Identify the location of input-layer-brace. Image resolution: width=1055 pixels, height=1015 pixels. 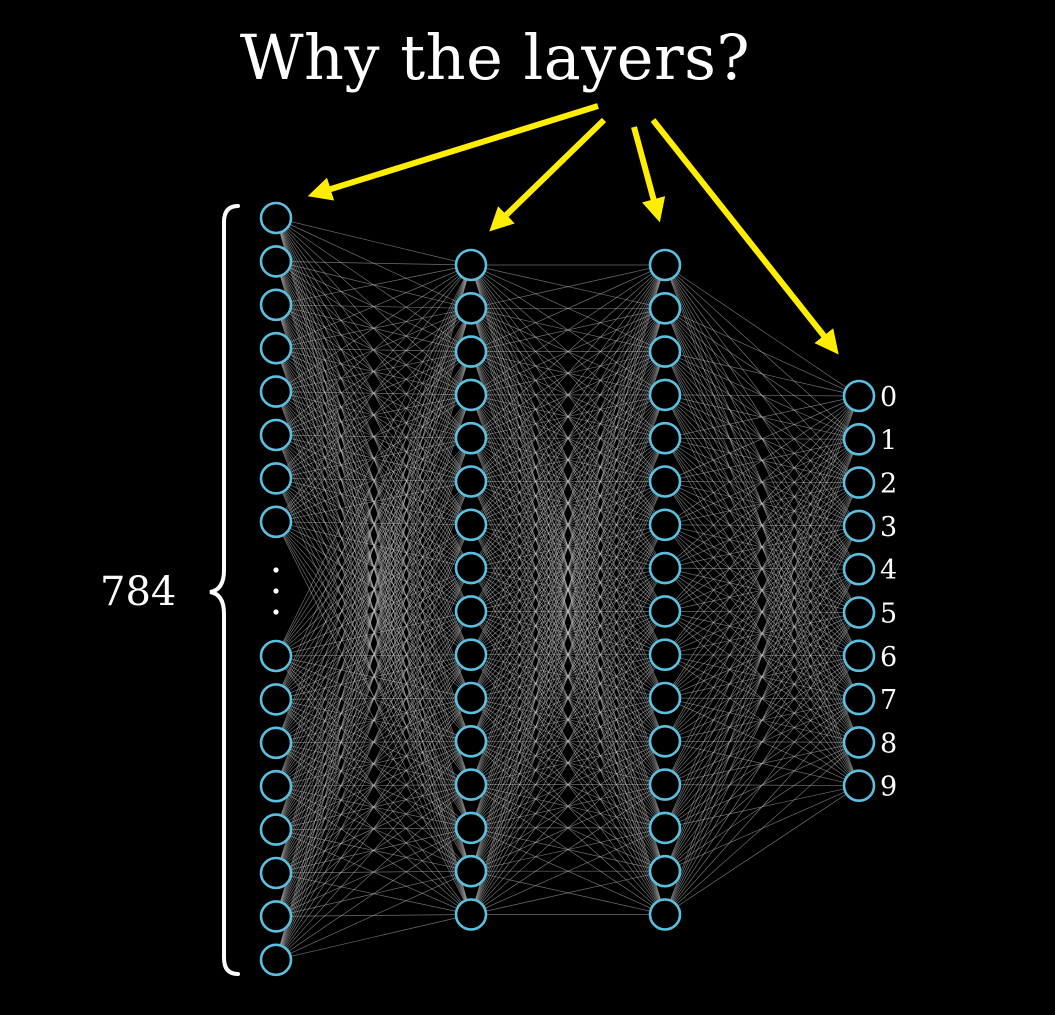
(224, 590).